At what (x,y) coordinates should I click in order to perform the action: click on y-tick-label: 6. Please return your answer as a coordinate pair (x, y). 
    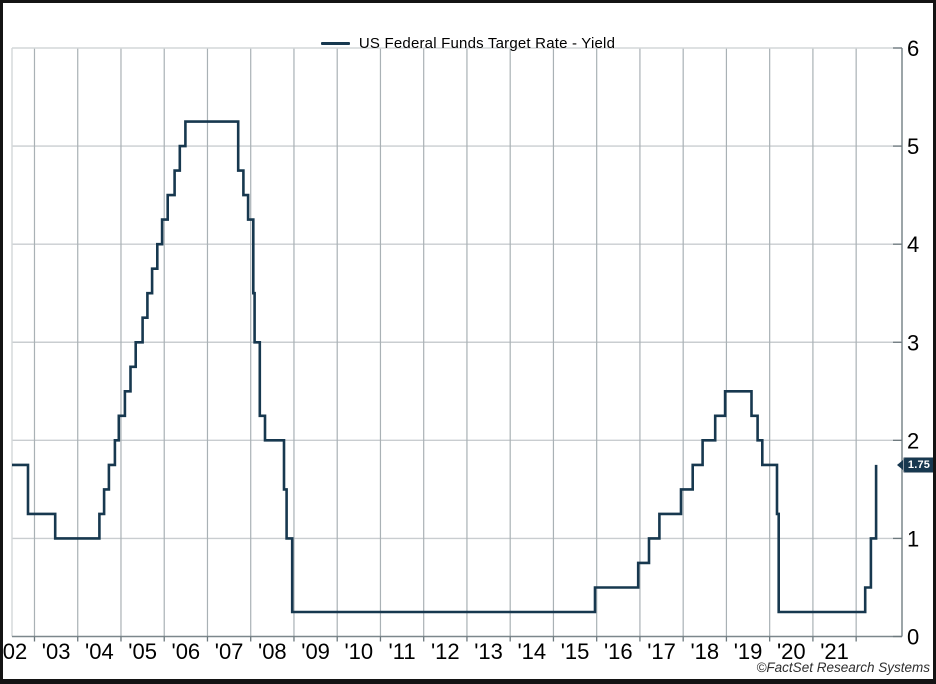
    Looking at the image, I should click on (913, 48).